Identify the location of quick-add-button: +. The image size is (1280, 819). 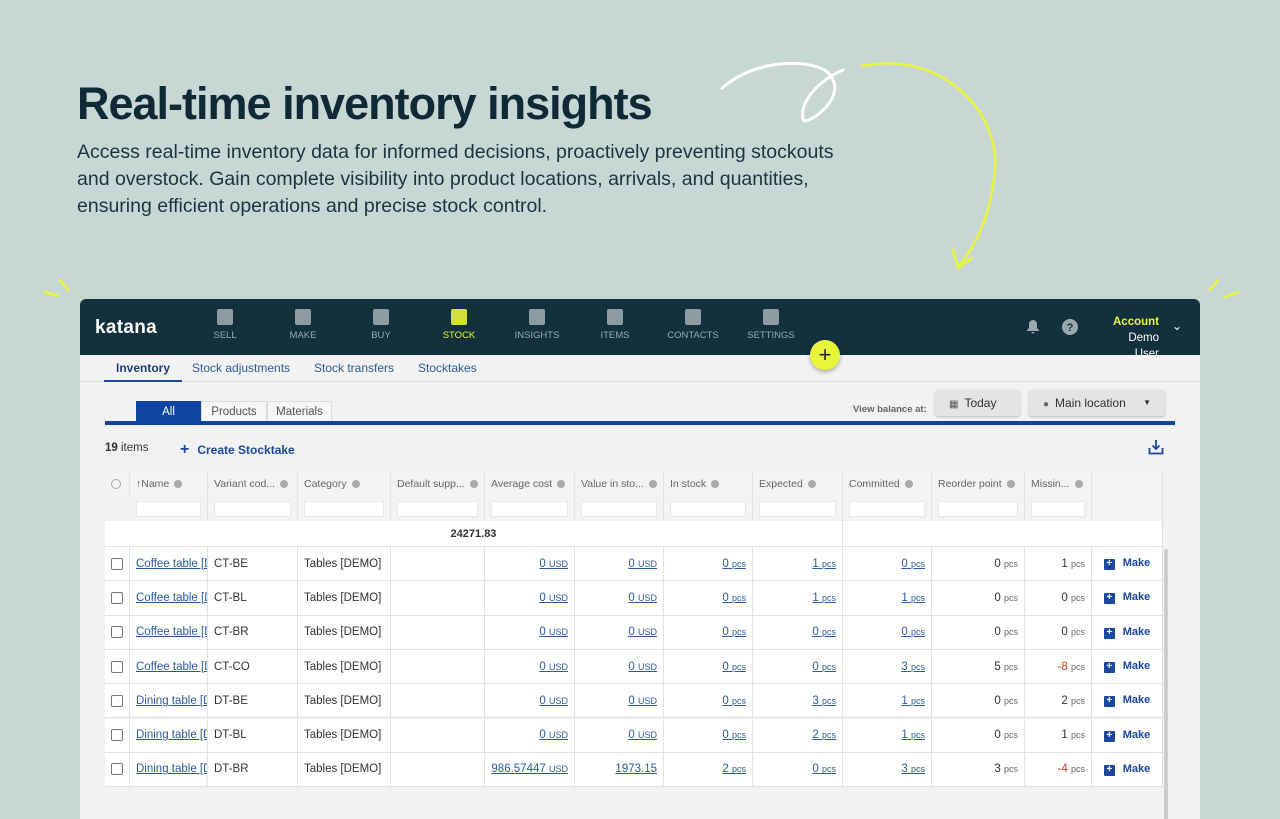
(825, 355).